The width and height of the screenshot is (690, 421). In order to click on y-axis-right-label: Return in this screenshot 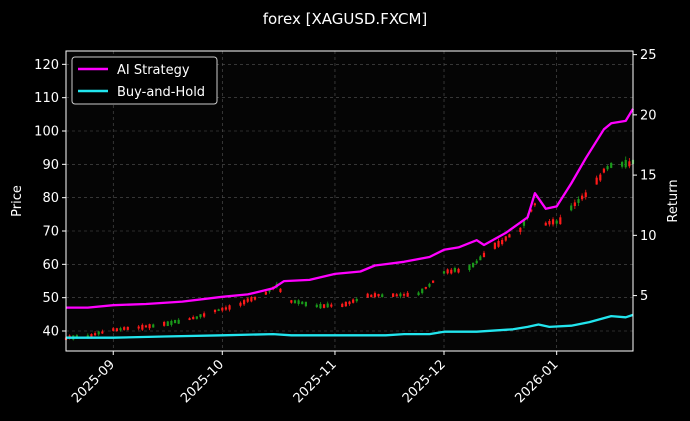, I will do `click(673, 200)`.